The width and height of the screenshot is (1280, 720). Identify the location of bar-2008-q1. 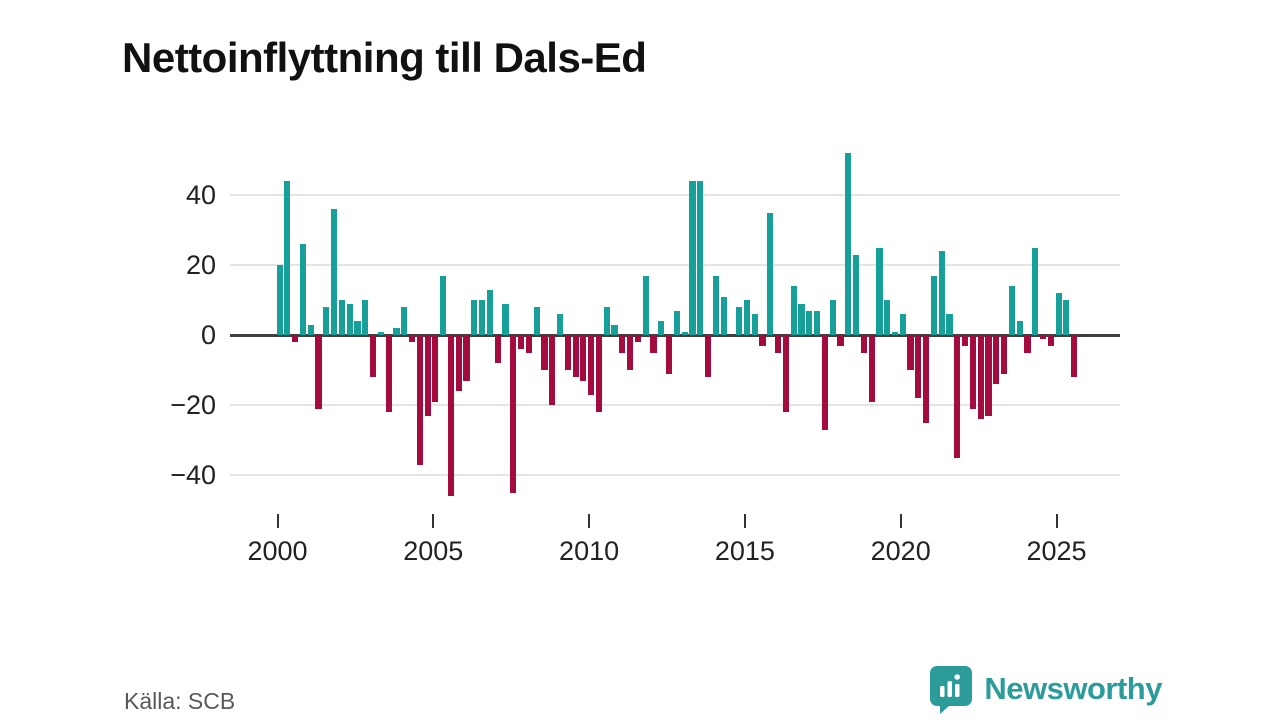
(528, 344).